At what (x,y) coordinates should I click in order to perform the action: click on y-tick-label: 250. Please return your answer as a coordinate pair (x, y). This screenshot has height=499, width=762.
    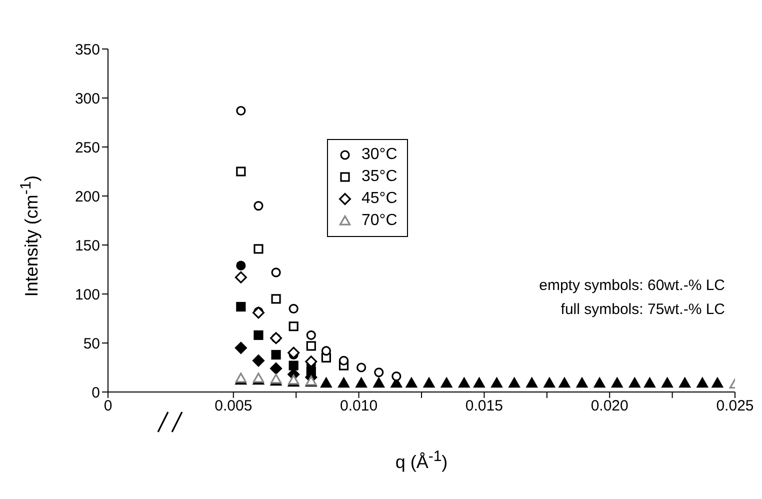
    Looking at the image, I should click on (87, 147).